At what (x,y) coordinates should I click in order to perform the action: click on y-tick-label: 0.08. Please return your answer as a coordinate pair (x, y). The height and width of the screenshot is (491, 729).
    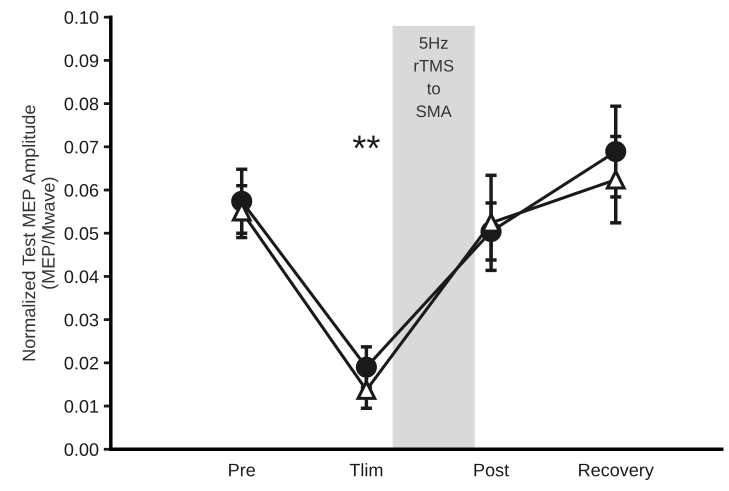
    Looking at the image, I should click on (81, 104).